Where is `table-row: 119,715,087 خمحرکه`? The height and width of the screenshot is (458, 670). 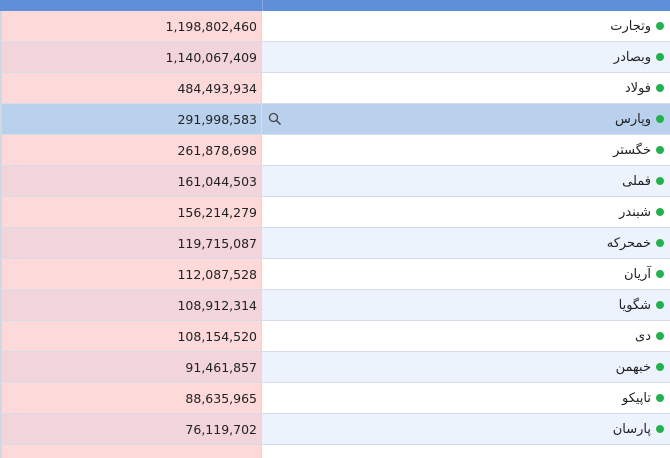 table-row: 119,715,087 خمحرکه is located at coordinates (335, 243).